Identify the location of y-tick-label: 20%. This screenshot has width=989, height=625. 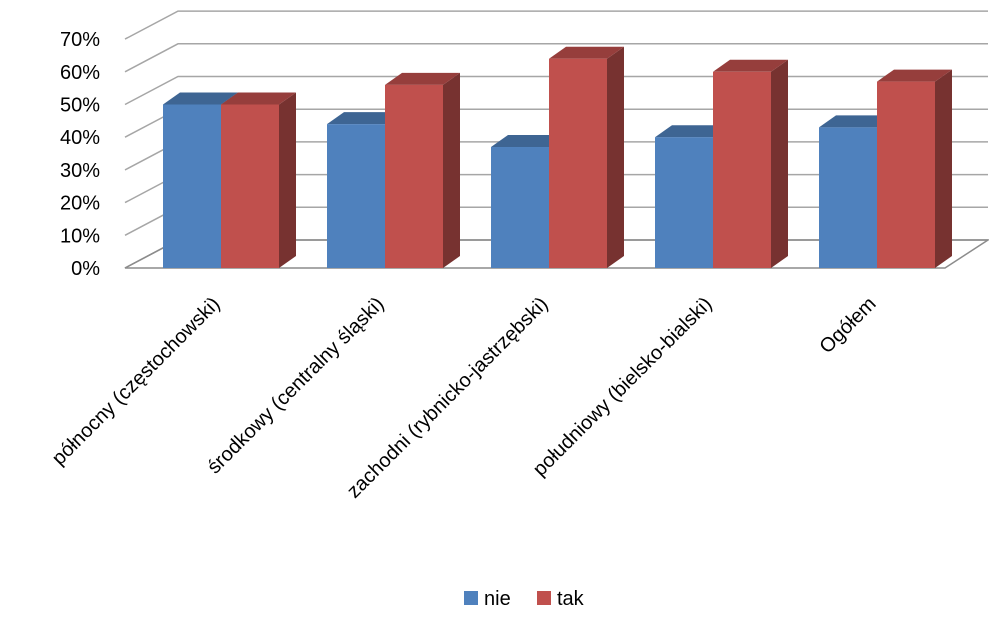
(80, 204).